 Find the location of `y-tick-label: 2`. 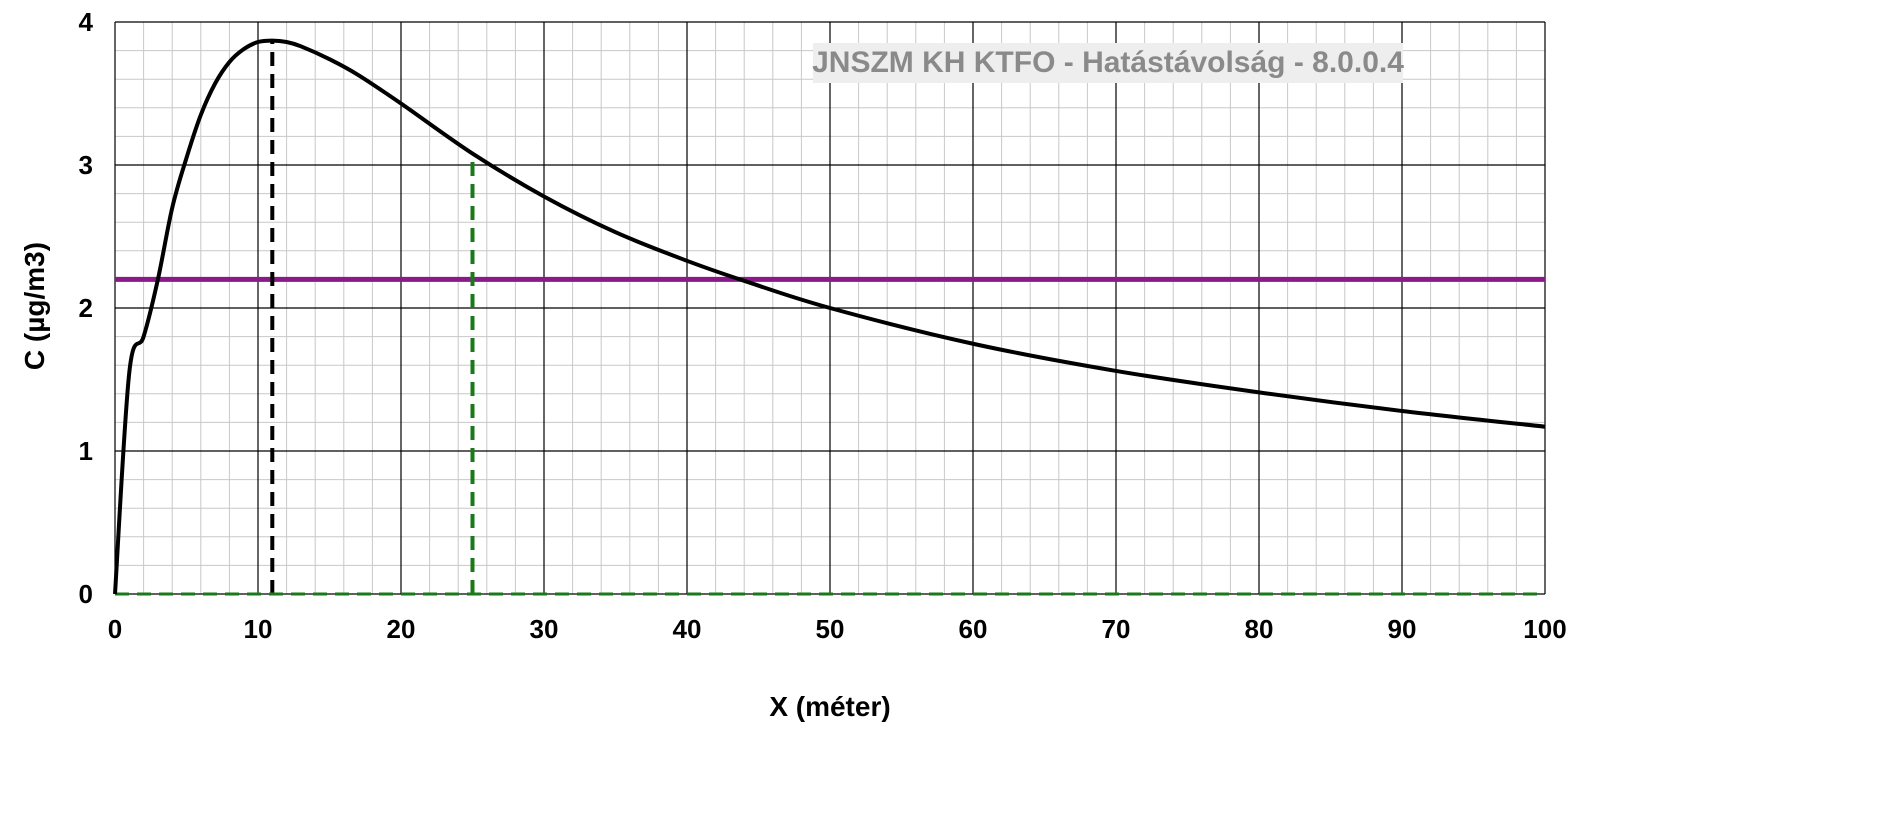

y-tick-label: 2 is located at coordinates (86, 308).